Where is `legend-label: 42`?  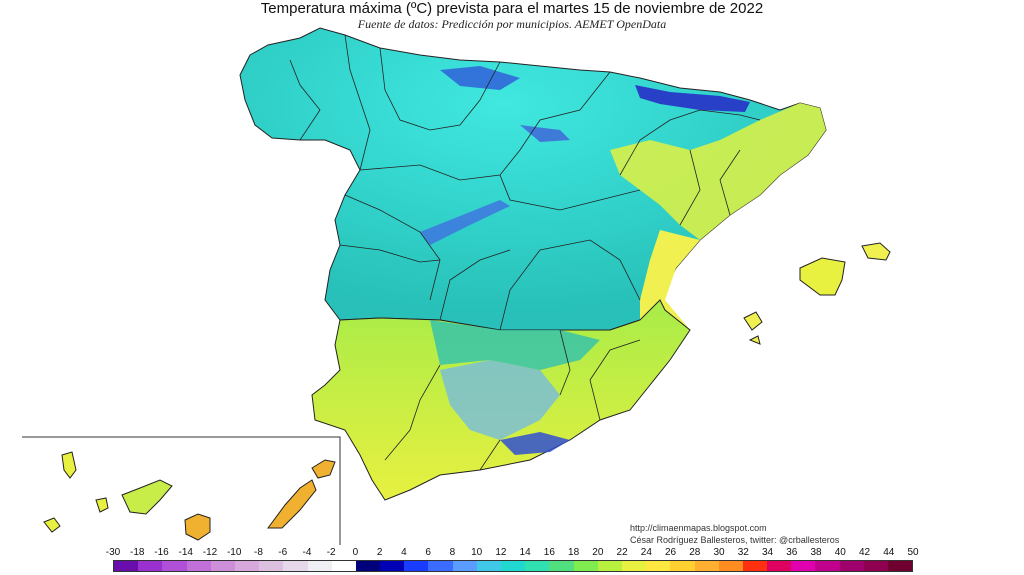 legend-label: 42 is located at coordinates (864, 552).